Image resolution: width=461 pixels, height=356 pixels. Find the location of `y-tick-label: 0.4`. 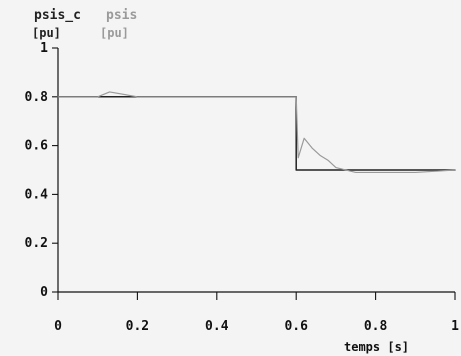

y-tick-label: 0.4 is located at coordinates (37, 194).